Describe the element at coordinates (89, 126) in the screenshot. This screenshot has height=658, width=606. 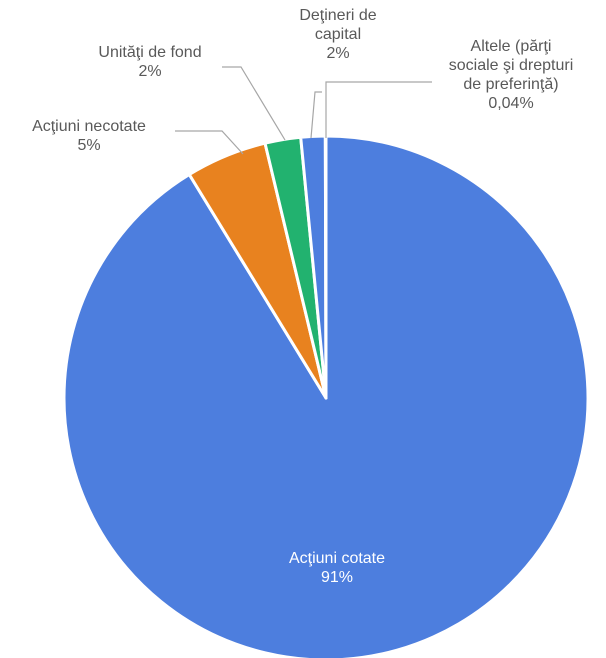
I see `slice-label-line: Acţiuni necotate` at that location.